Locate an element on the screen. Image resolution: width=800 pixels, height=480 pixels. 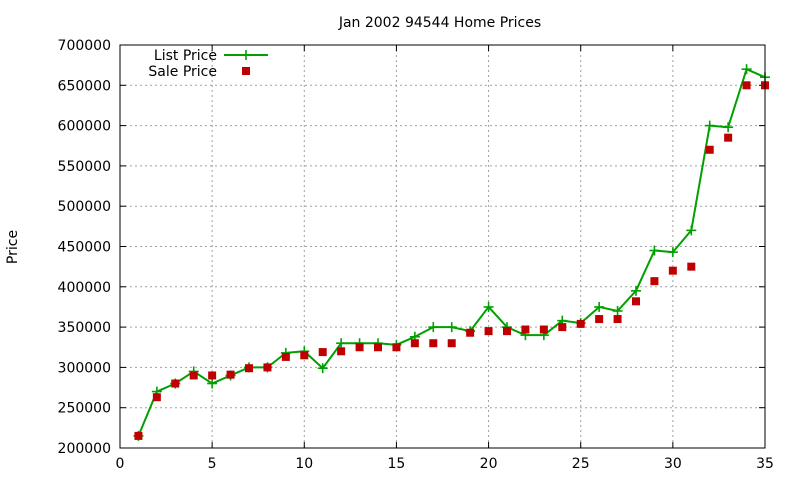
legend-marker-sale-price is located at coordinates (246, 71).